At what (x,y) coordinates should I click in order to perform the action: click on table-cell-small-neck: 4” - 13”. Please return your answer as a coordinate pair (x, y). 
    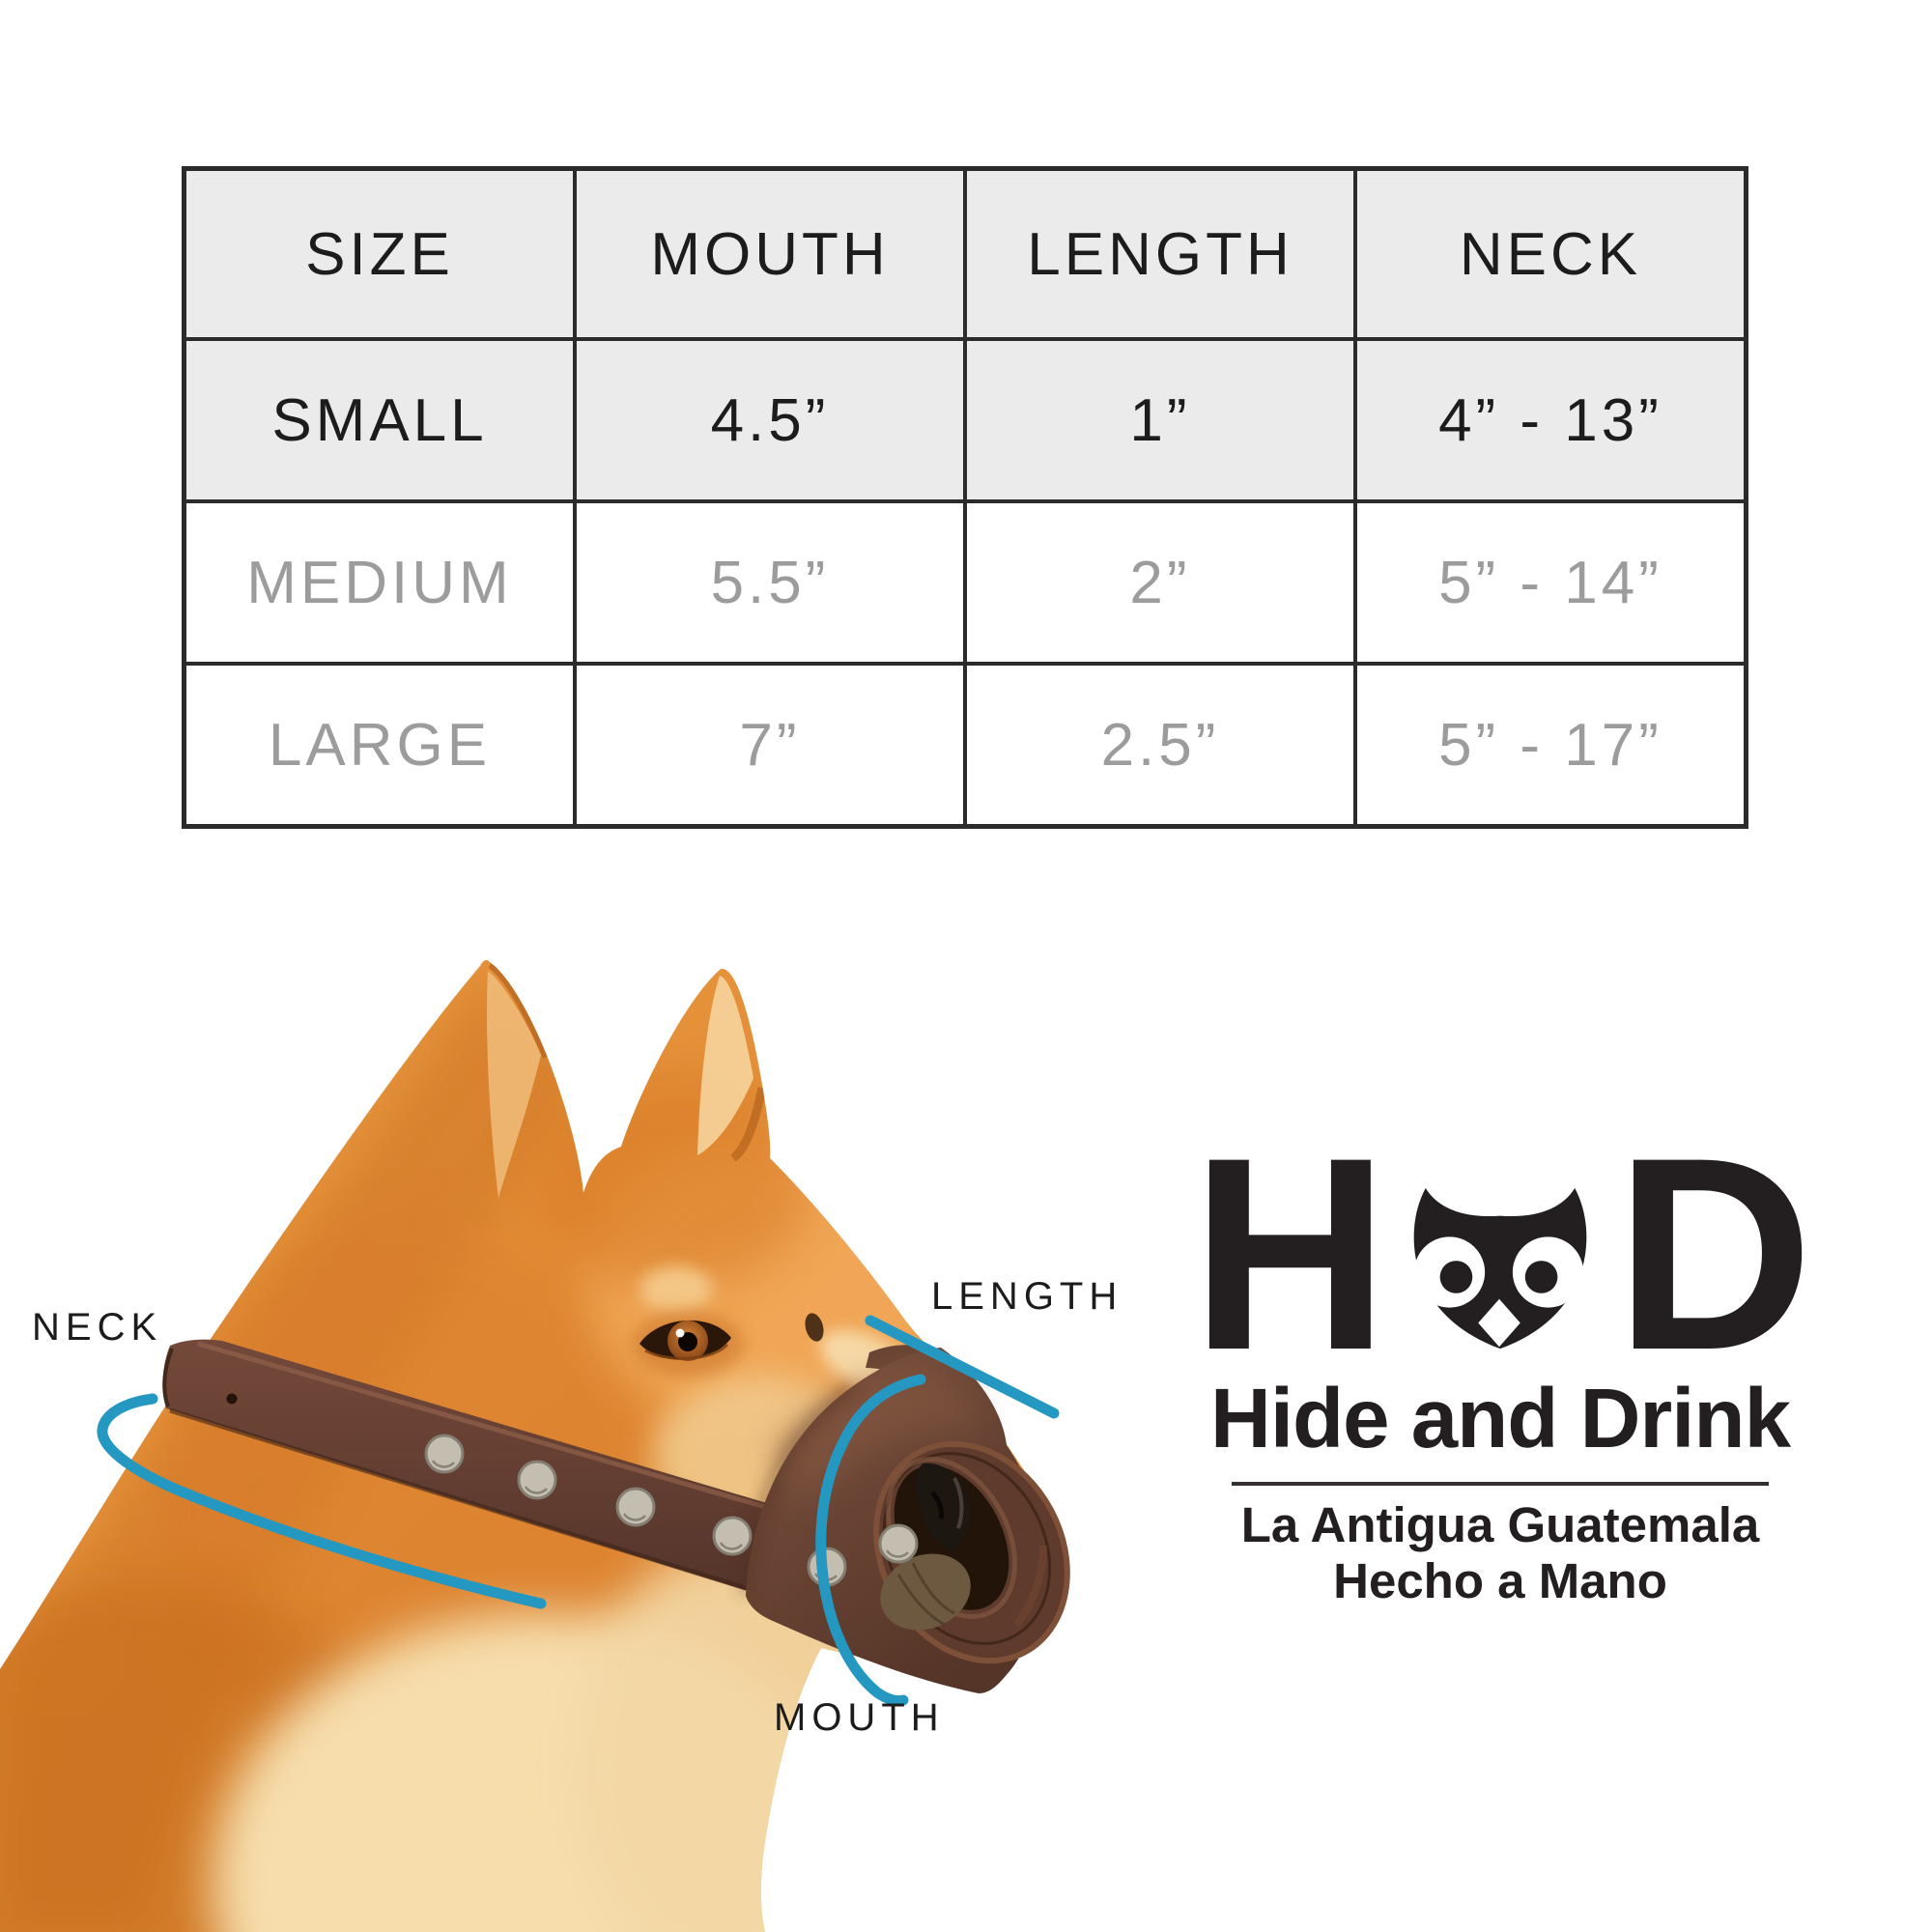
    Looking at the image, I should click on (1550, 420).